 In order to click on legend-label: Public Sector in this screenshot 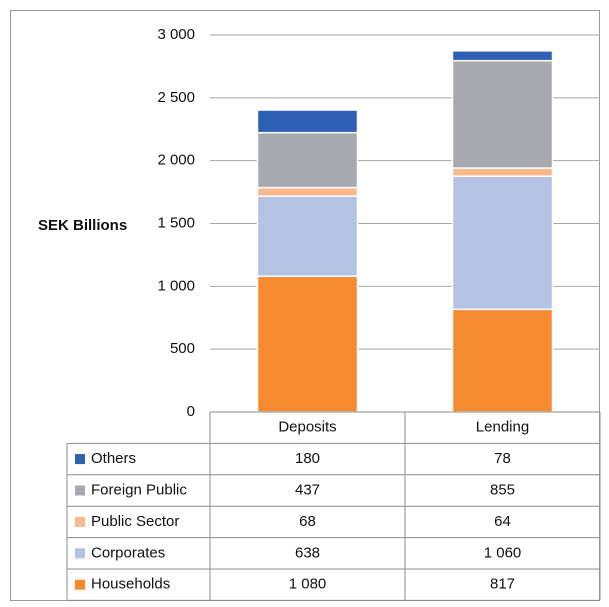, I will do `click(135, 521)`.